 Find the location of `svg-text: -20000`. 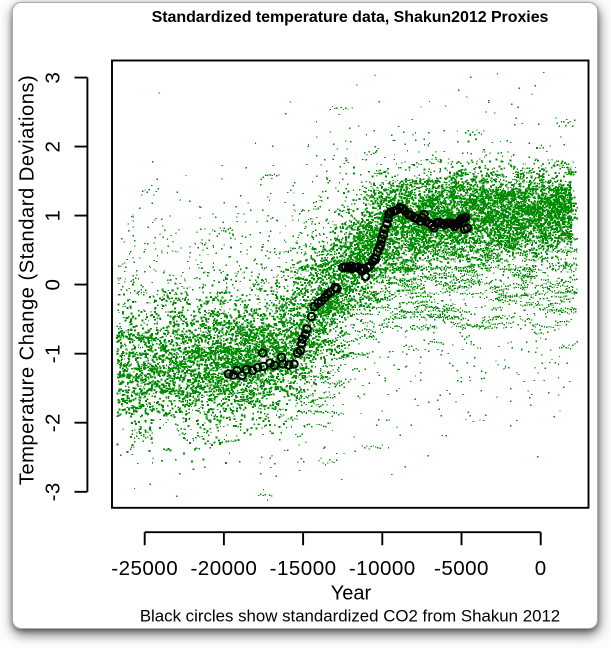

svg-text: -20000 is located at coordinates (223, 568).